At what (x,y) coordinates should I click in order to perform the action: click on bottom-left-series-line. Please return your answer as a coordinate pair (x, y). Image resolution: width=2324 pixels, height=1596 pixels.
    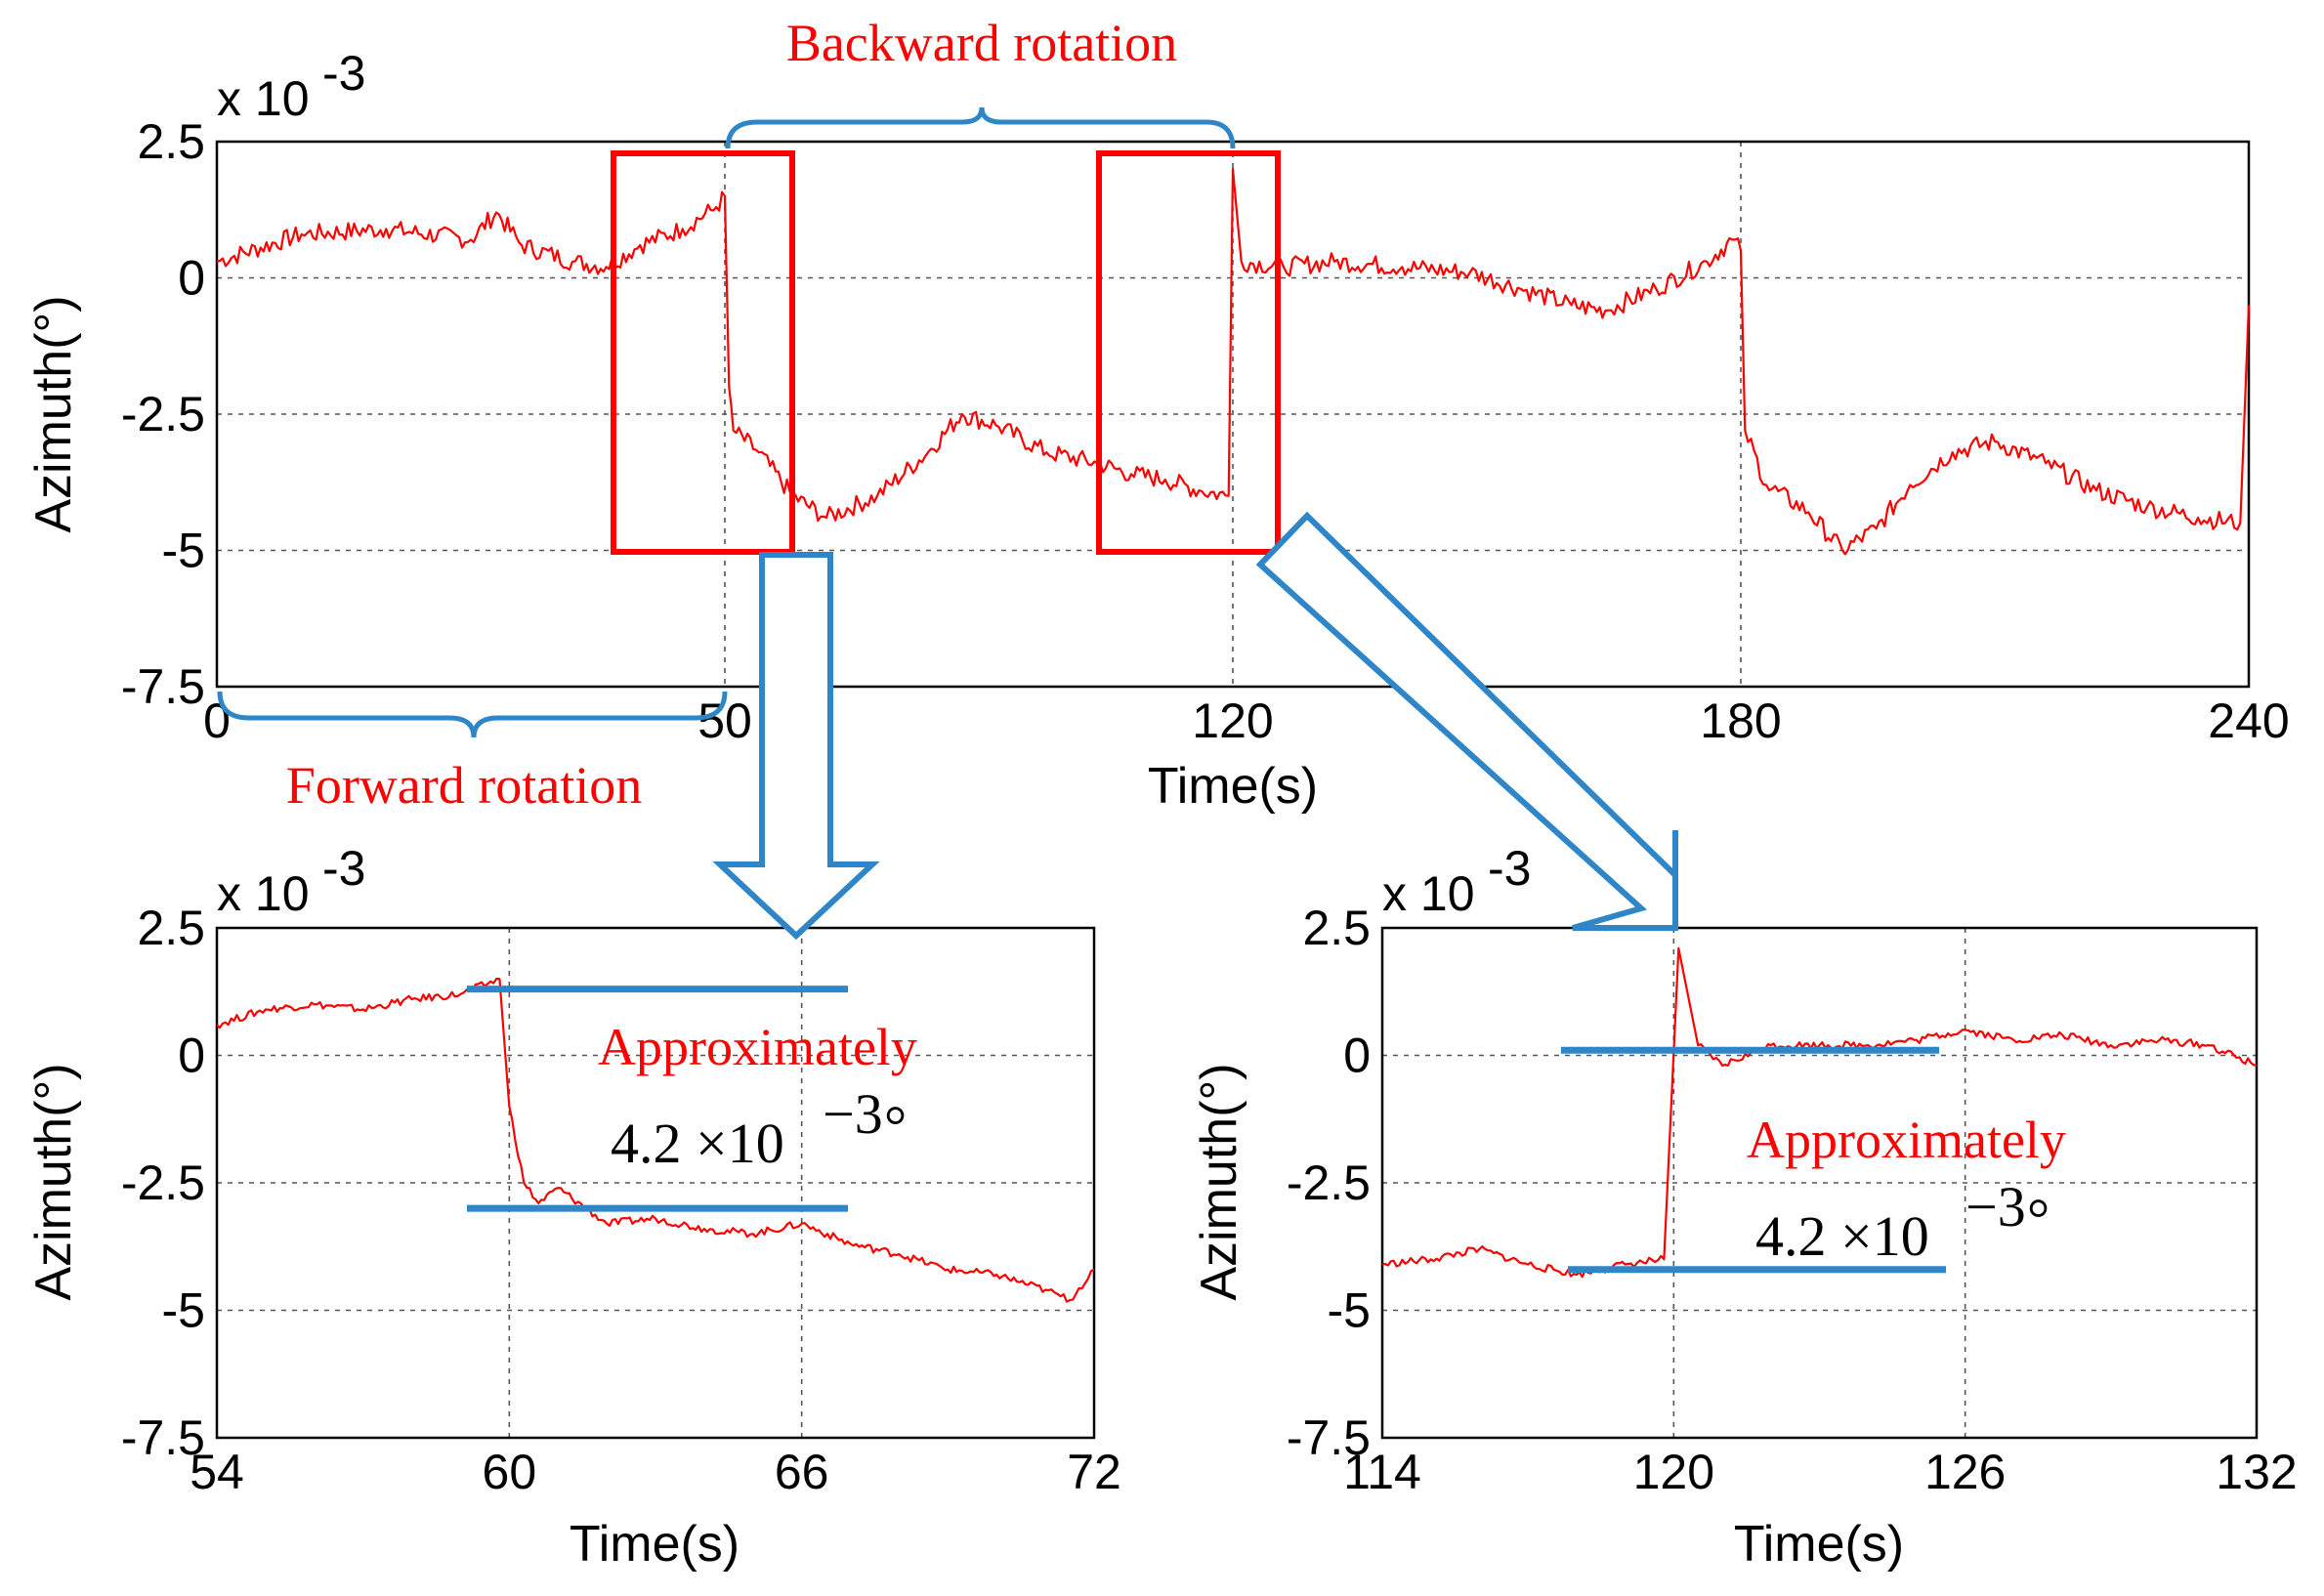
    Looking at the image, I should click on (655, 1140).